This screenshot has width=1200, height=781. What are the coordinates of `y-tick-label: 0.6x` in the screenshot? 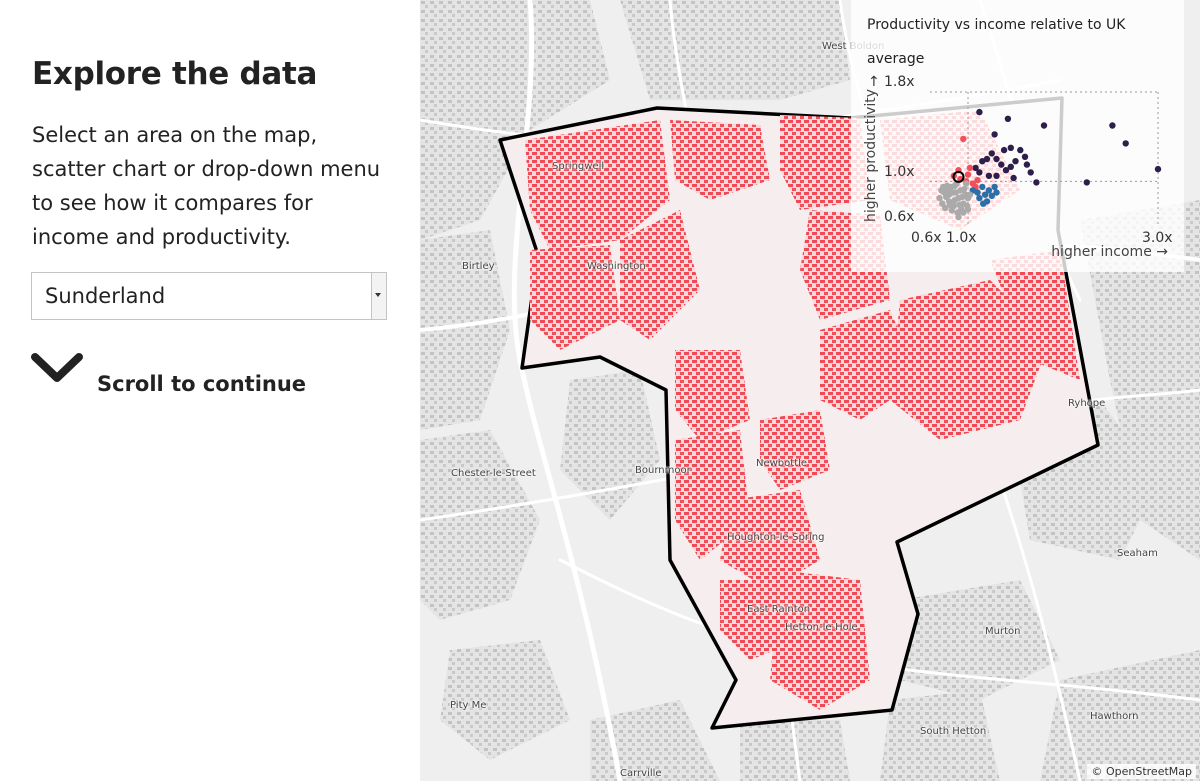 It's located at (899, 217).